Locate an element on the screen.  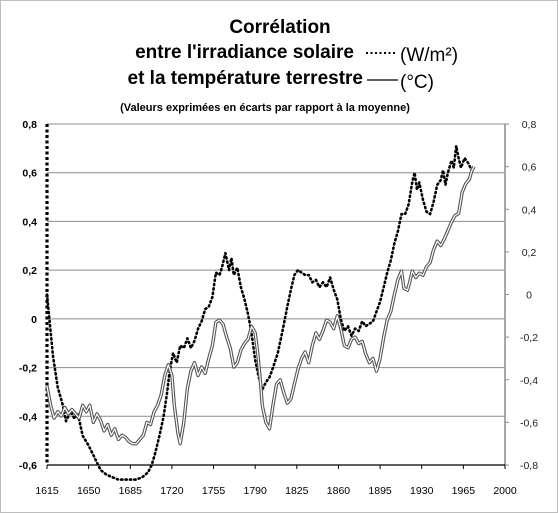
legend-temperature-unit: (°C) is located at coordinates (417, 82).